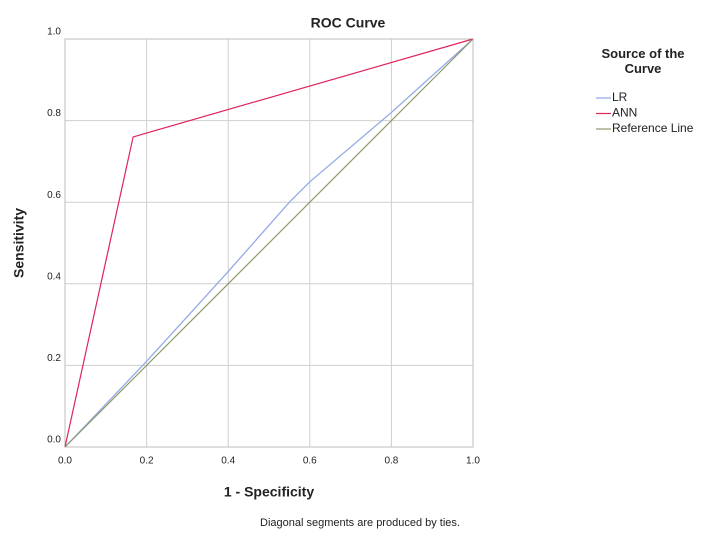 This screenshot has height=534, width=706. Describe the element at coordinates (310, 461) in the screenshot. I see `x-tick-label: 0.6` at that location.